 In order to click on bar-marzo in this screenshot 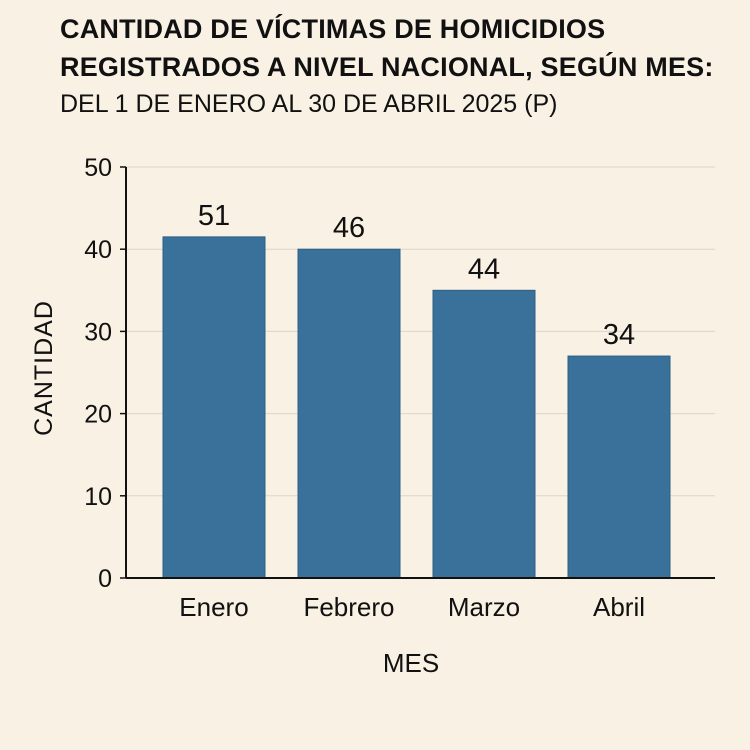, I will do `click(484, 434)`.